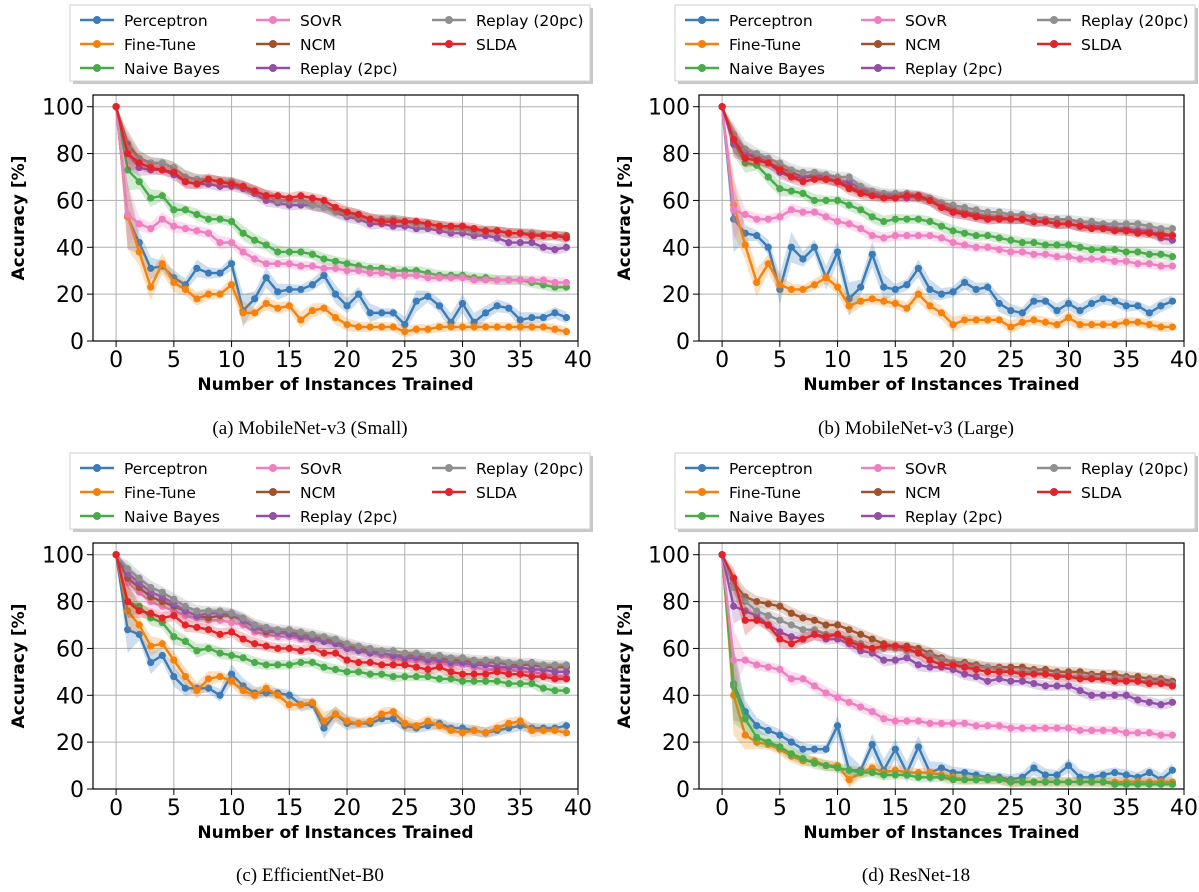 Image resolution: width=1199 pixels, height=892 pixels. Describe the element at coordinates (1011, 360) in the screenshot. I see `x-tick-label: 25` at that location.